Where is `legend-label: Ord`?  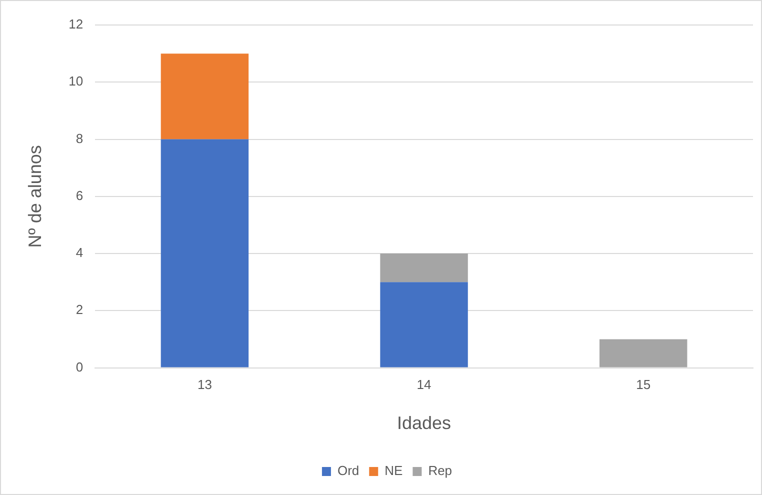
legend-label: Ord is located at coordinates (348, 470).